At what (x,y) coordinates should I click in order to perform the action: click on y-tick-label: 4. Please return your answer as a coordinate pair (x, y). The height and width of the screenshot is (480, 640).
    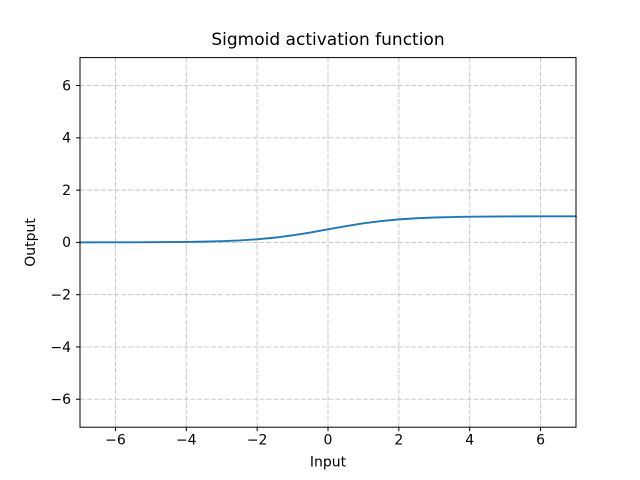
    Looking at the image, I should click on (66, 139).